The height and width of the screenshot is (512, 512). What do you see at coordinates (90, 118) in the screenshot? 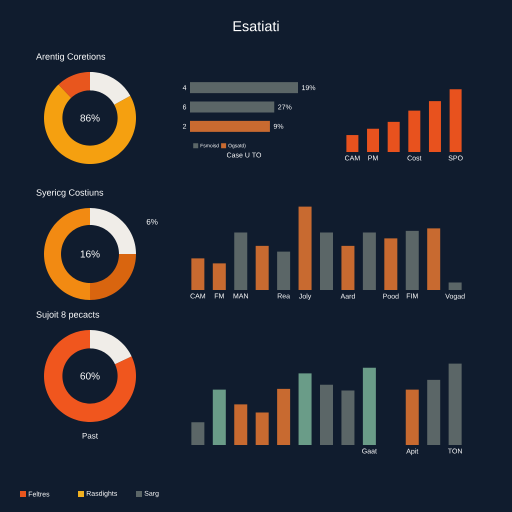
I see `text: 86%` at bounding box center [90, 118].